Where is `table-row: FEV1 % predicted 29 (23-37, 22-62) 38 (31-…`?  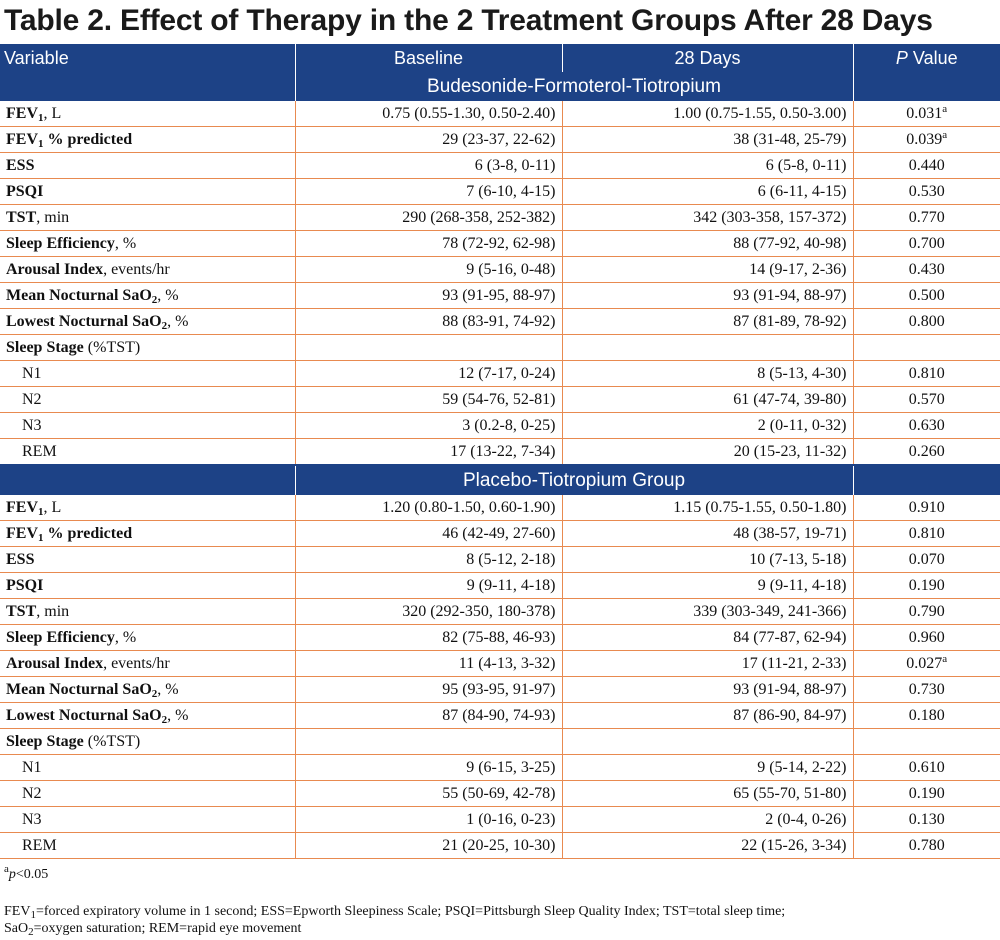 table-row: FEV1 % predicted 29 (23-37, 22-62) 38 (31-… is located at coordinates (500, 139).